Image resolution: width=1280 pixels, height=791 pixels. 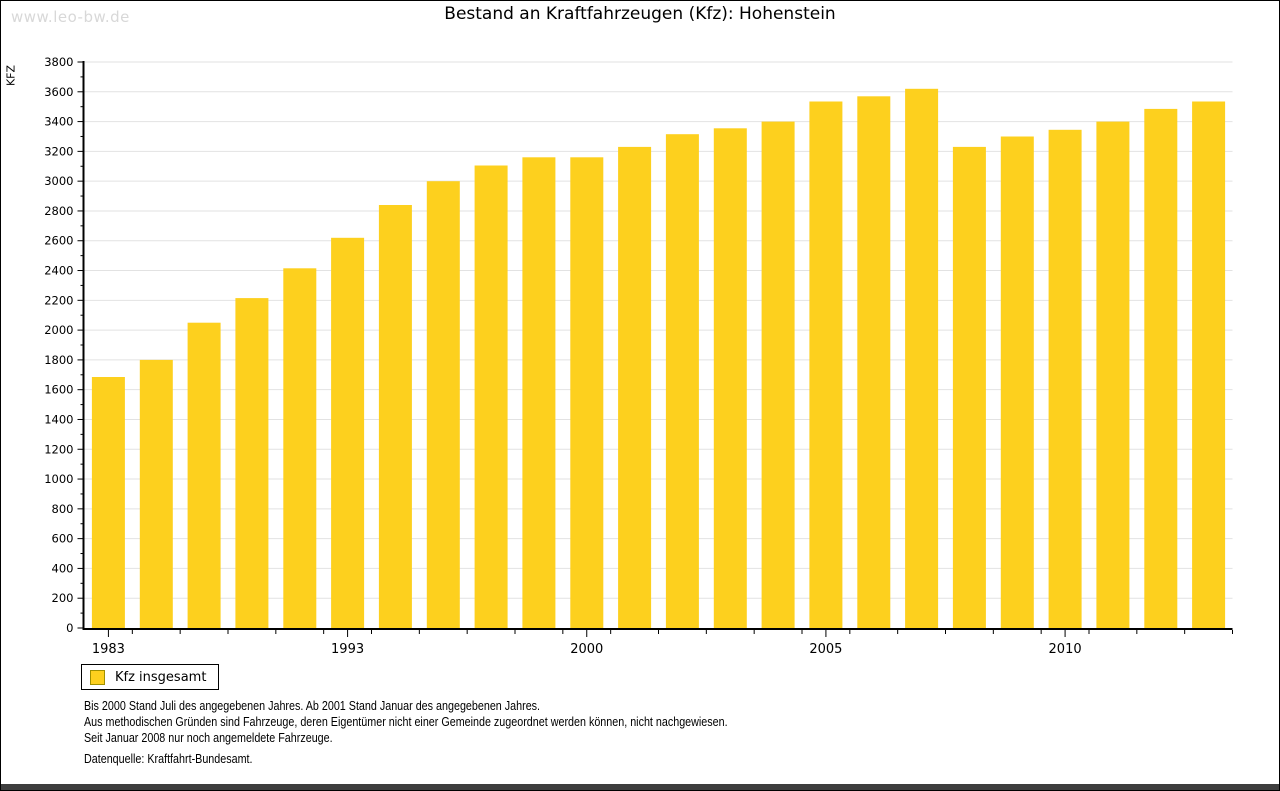 I want to click on y-tick-label: 1400, so click(x=58, y=419).